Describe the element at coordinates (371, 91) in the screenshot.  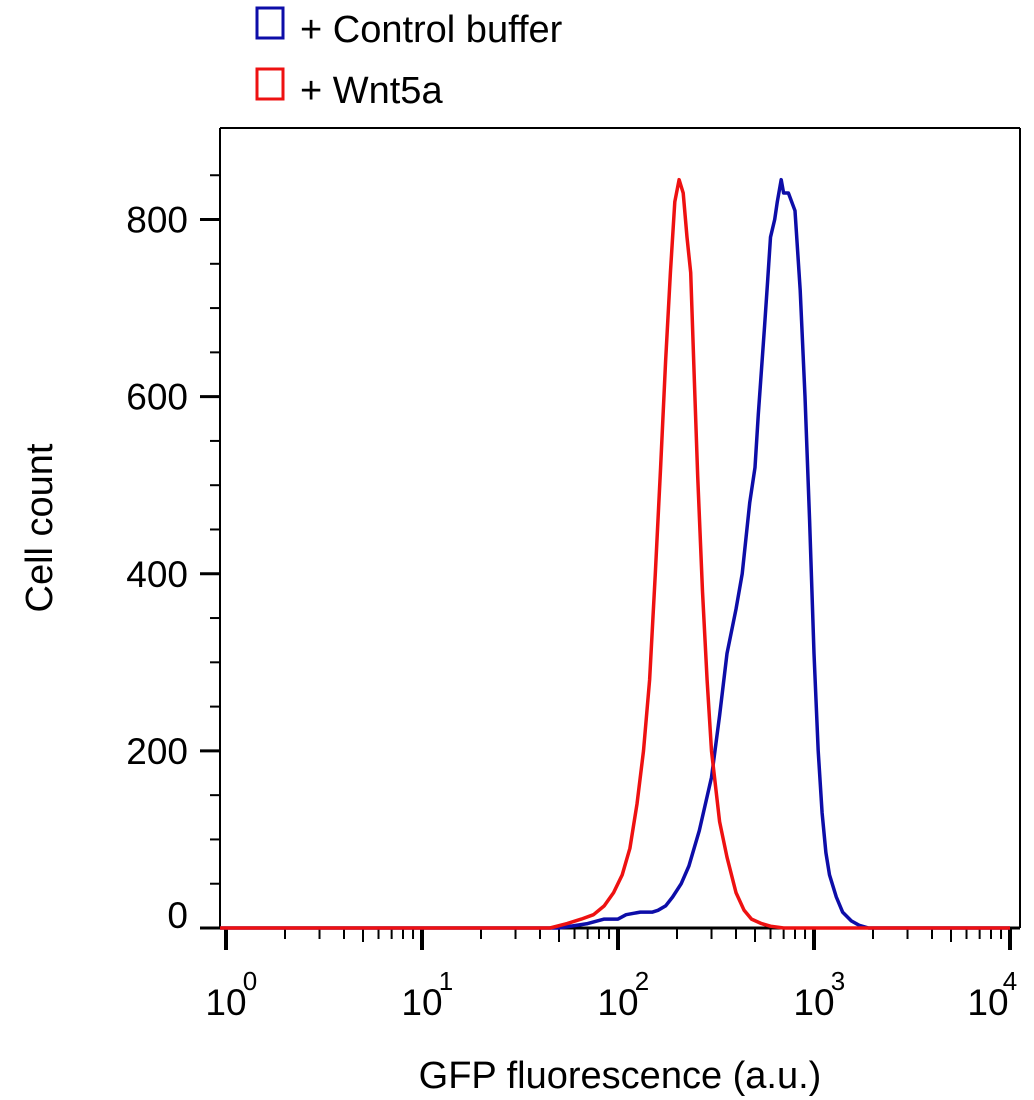
I see `legend-label-wnt5a: + Wnt5a` at that location.